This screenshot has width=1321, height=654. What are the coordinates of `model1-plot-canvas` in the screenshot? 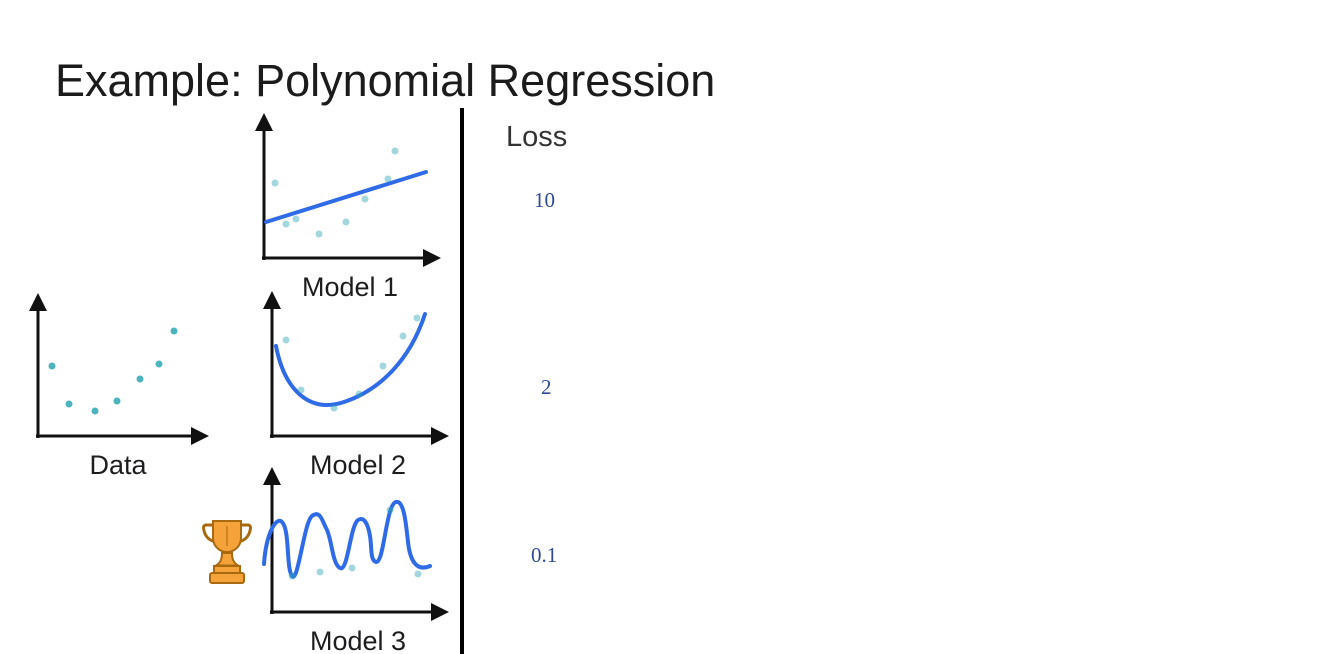 It's located at (348, 190).